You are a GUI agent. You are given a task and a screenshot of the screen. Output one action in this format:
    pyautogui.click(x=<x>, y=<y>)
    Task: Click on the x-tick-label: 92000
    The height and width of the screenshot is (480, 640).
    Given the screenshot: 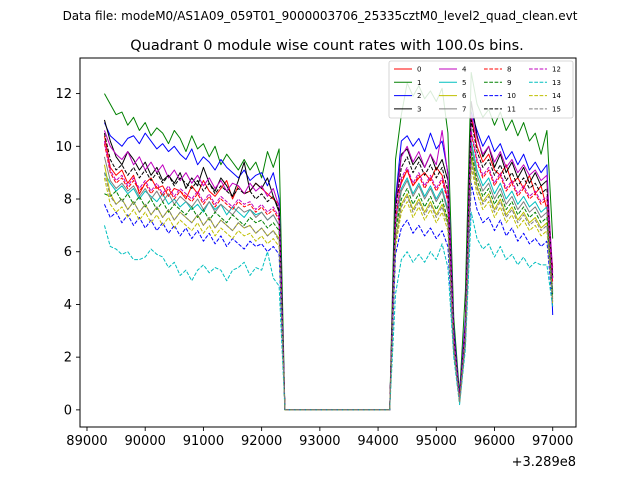 What is the action you would take?
    pyautogui.click(x=261, y=441)
    